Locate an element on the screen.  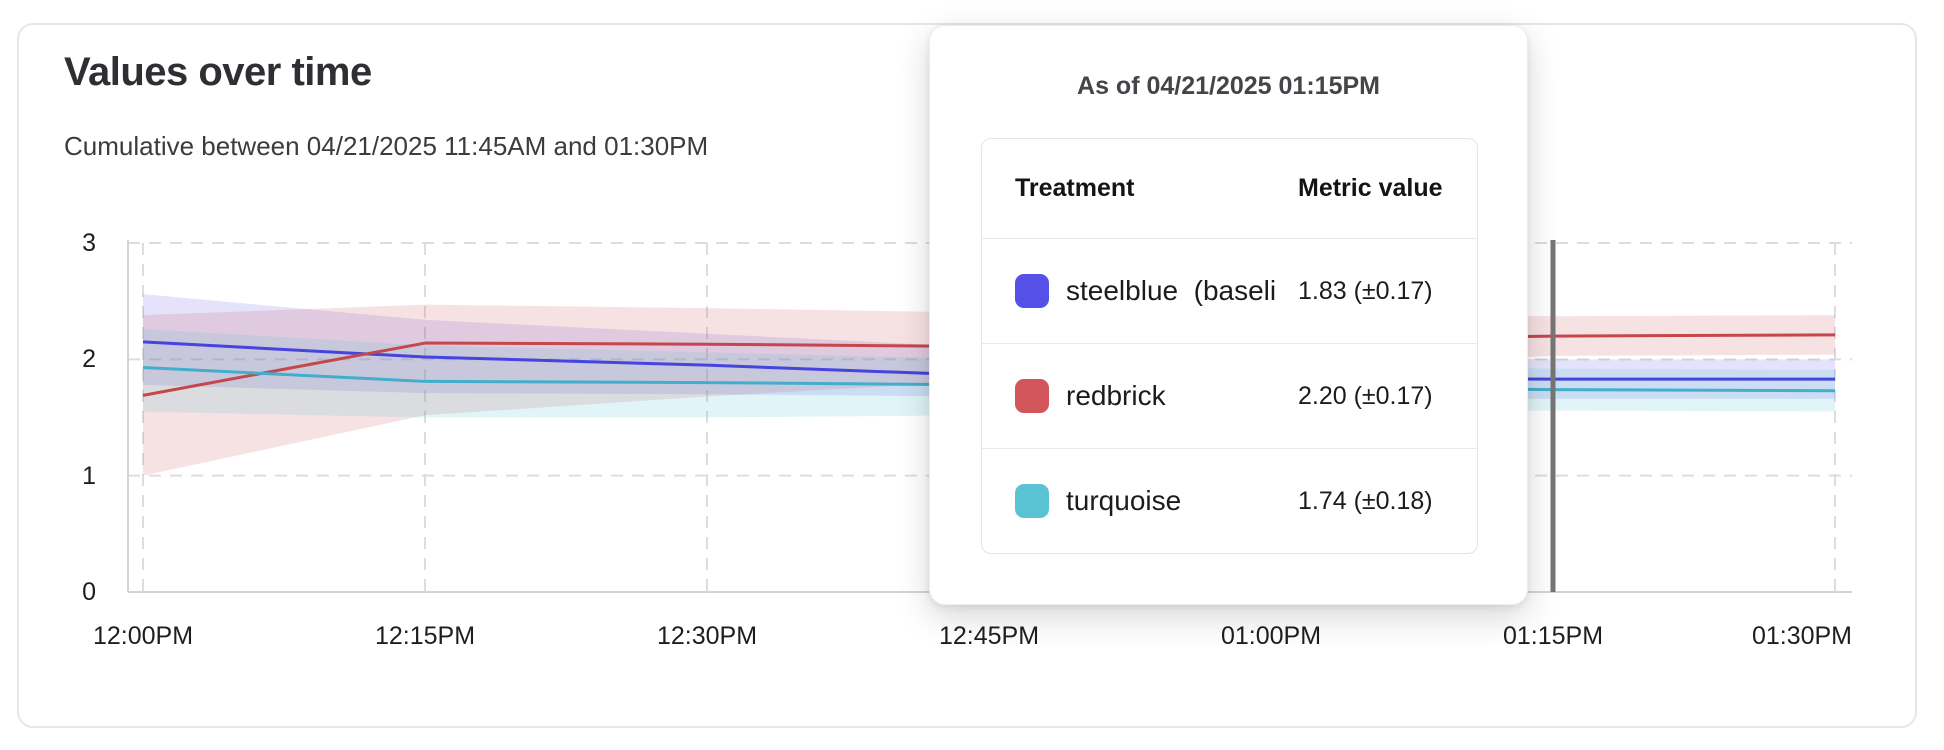
metric-value: 2.20 (±0.17) is located at coordinates (1365, 395).